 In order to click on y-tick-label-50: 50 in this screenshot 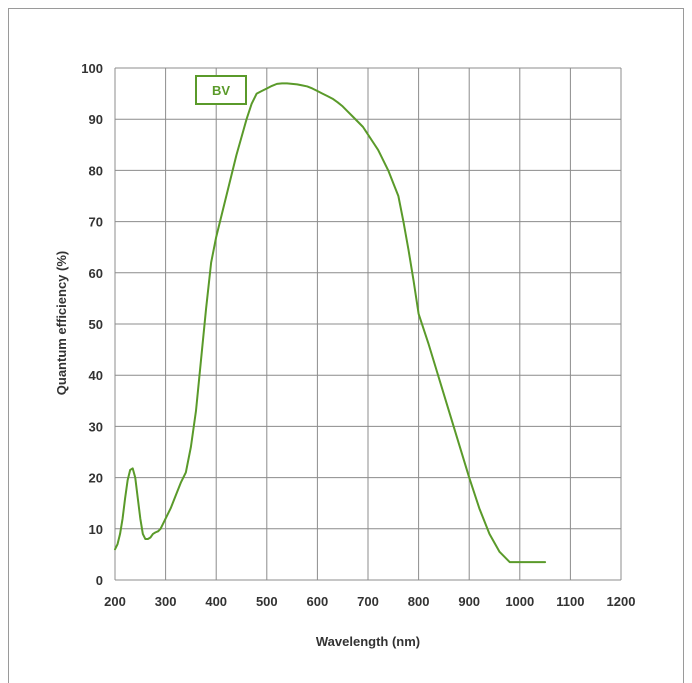, I will do `click(96, 324)`.